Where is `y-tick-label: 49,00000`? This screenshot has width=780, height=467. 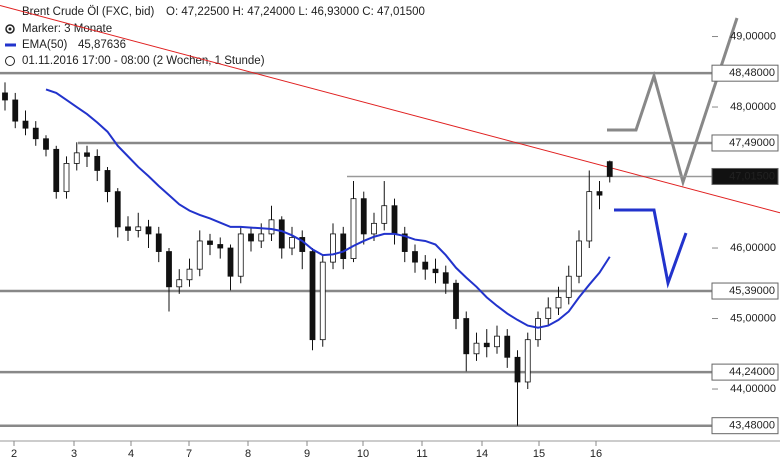 y-tick-label: 49,00000 is located at coordinates (753, 36).